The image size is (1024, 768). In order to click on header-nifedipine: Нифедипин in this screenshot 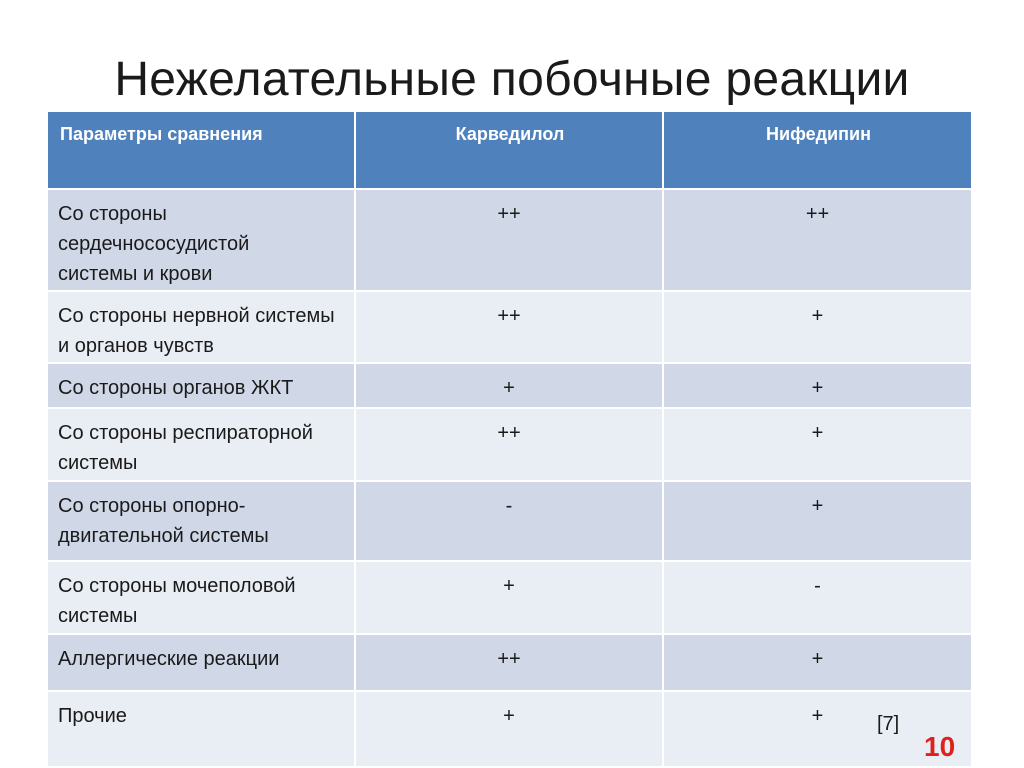, I will do `click(817, 150)`.